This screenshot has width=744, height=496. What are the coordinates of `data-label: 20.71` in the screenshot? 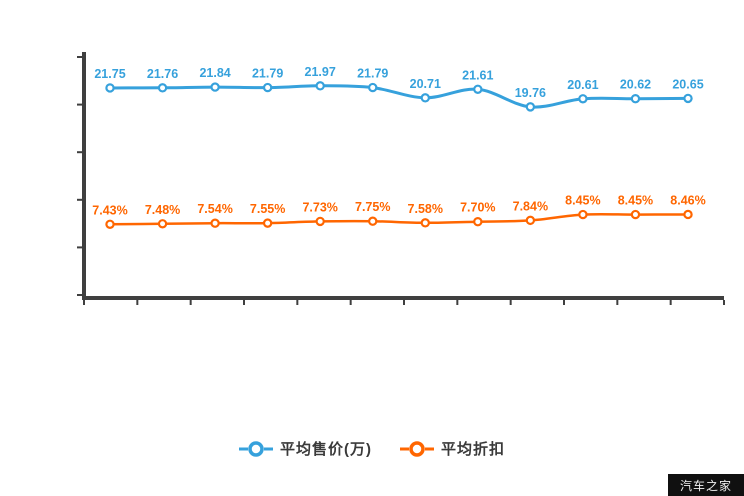 It's located at (425, 84).